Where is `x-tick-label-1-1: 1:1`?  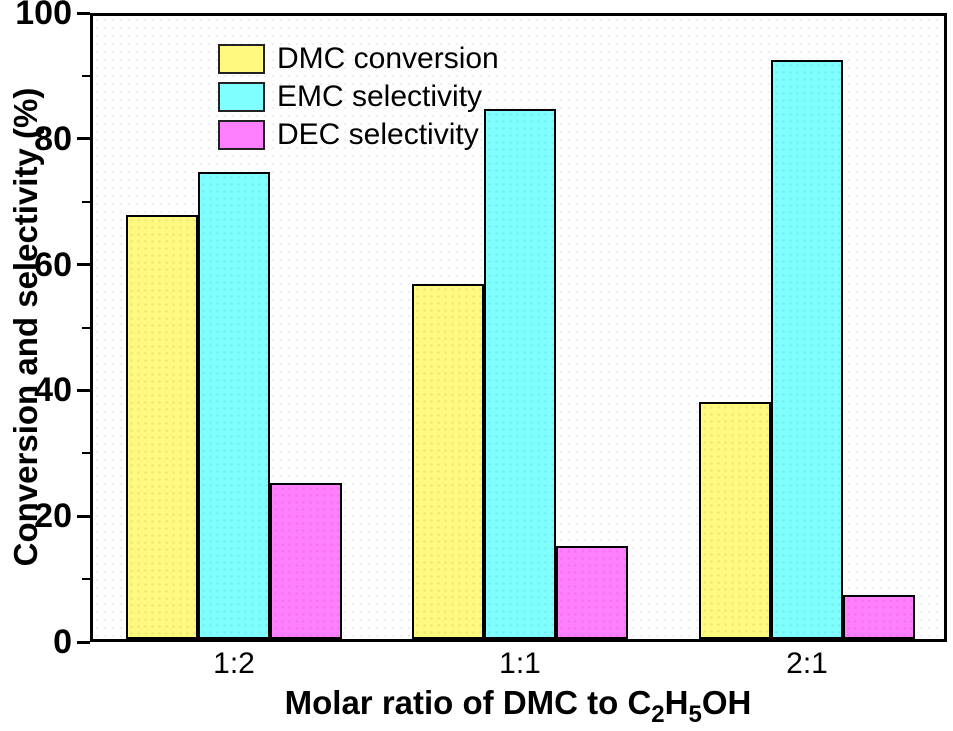
x-tick-label-1-1: 1:1 is located at coordinates (520, 663).